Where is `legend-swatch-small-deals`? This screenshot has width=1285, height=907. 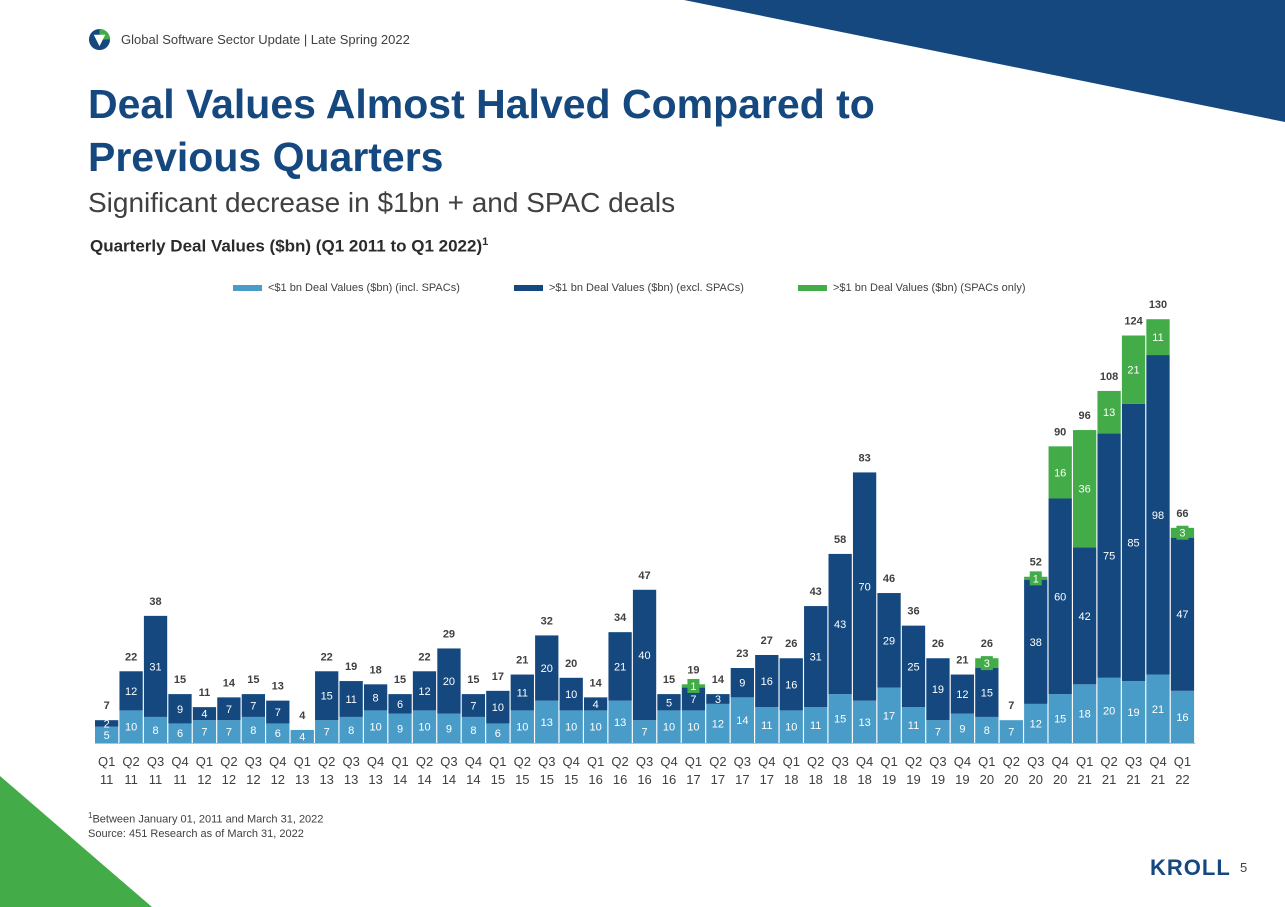
legend-swatch-small-deals is located at coordinates (247, 288).